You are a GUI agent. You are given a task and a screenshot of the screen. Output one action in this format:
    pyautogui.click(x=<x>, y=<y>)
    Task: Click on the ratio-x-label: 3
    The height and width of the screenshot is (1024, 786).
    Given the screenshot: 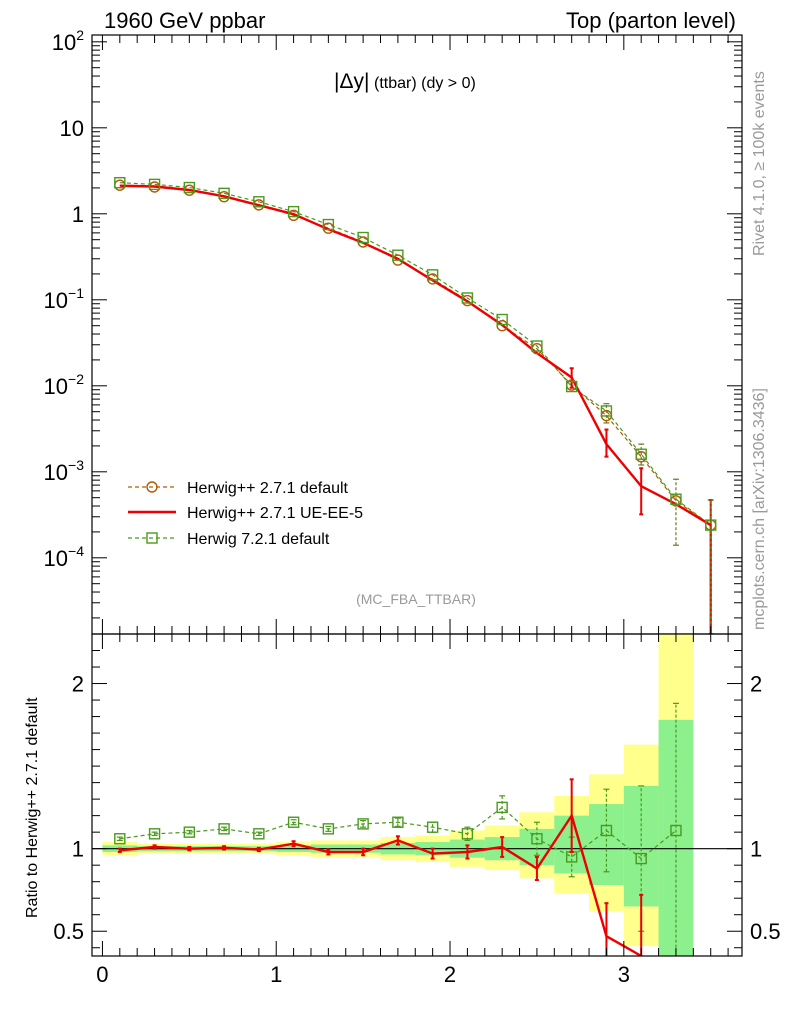 What is the action you would take?
    pyautogui.click(x=624, y=974)
    